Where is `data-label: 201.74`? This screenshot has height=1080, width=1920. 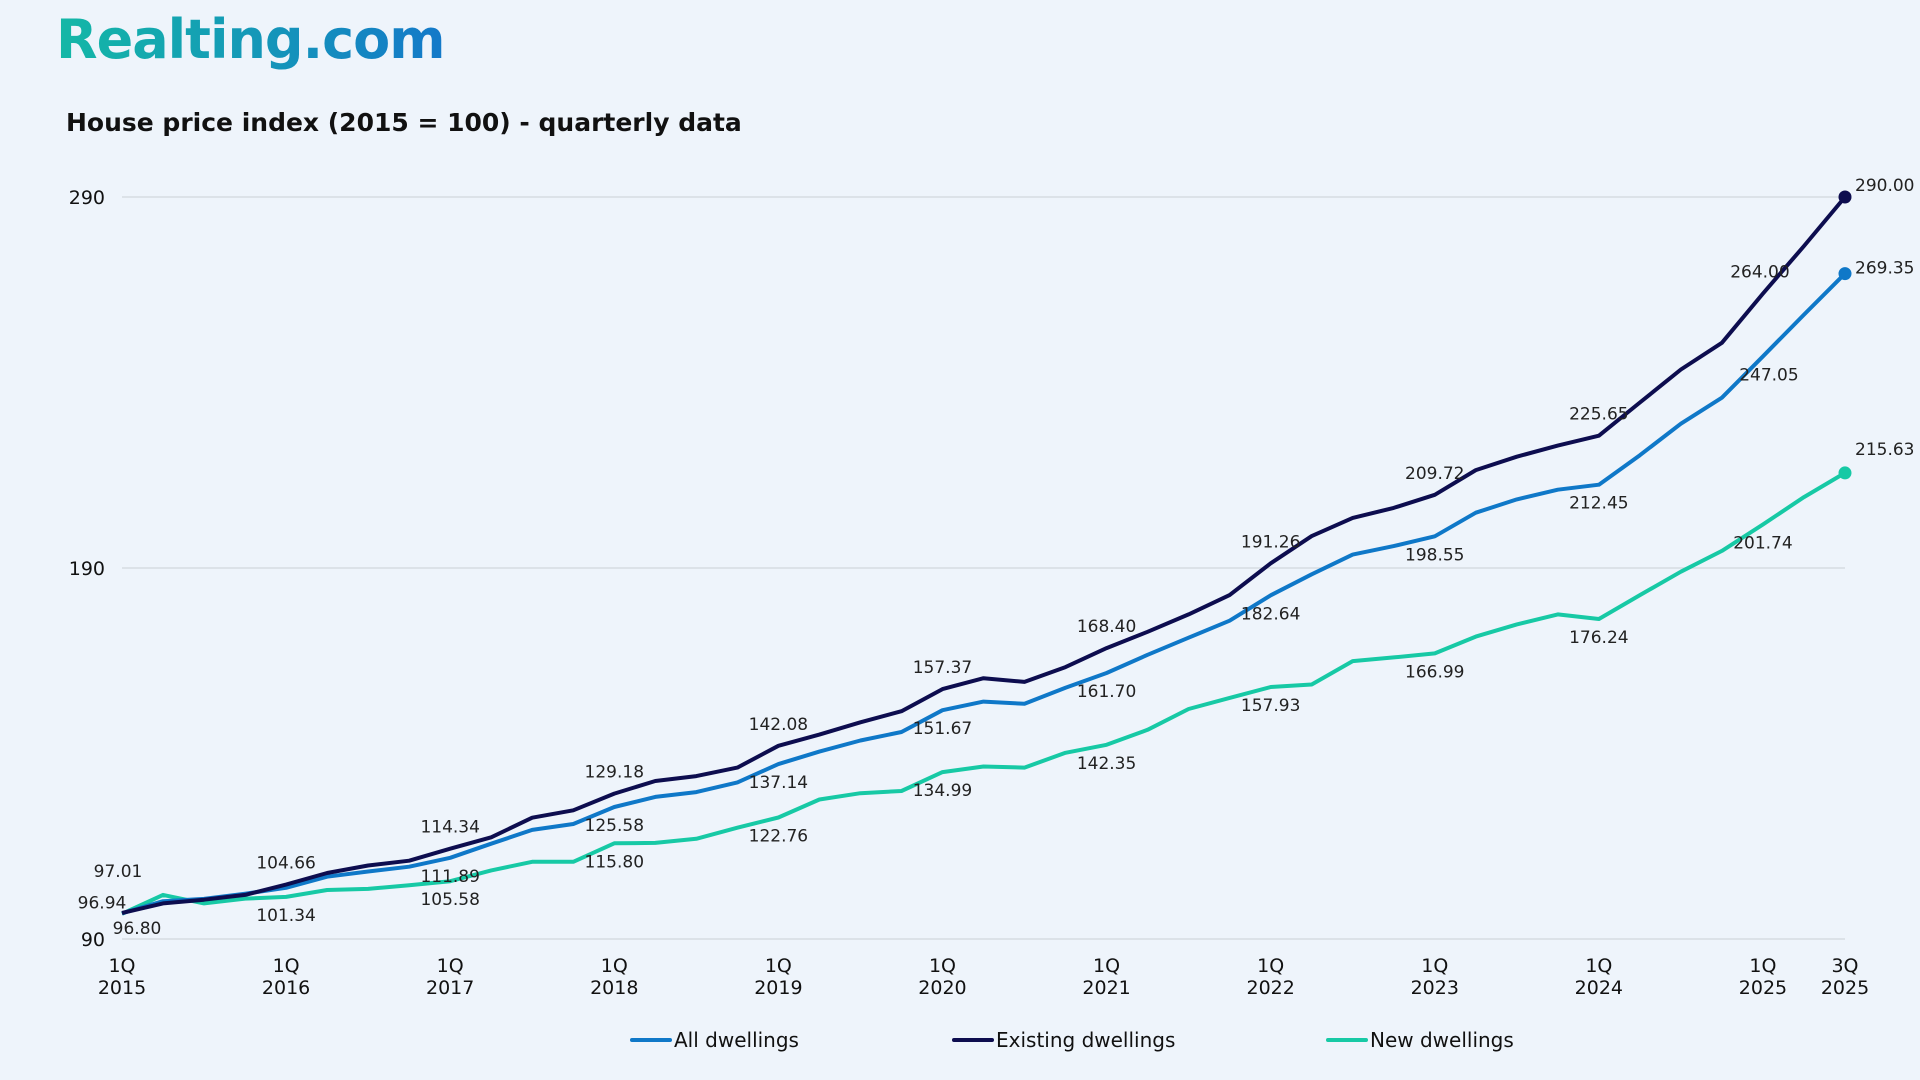 data-label: 201.74 is located at coordinates (1762, 543).